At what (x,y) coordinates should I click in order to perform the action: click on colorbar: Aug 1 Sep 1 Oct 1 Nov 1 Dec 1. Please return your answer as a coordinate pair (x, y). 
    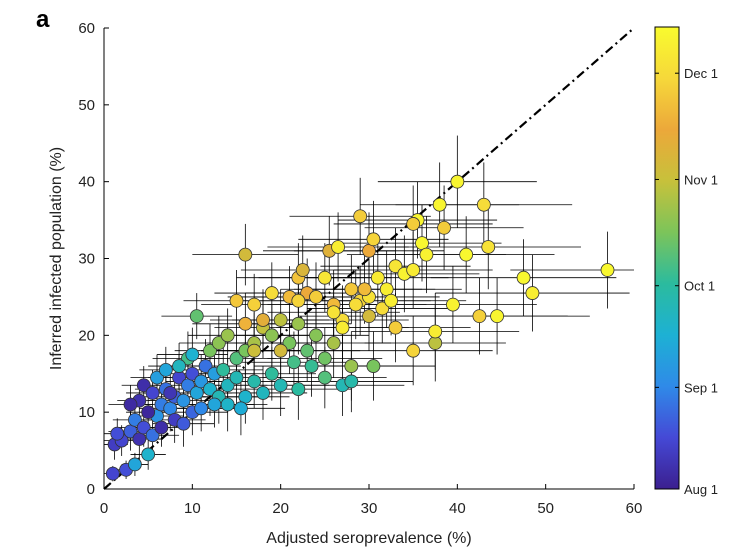
    Looking at the image, I should click on (686, 261).